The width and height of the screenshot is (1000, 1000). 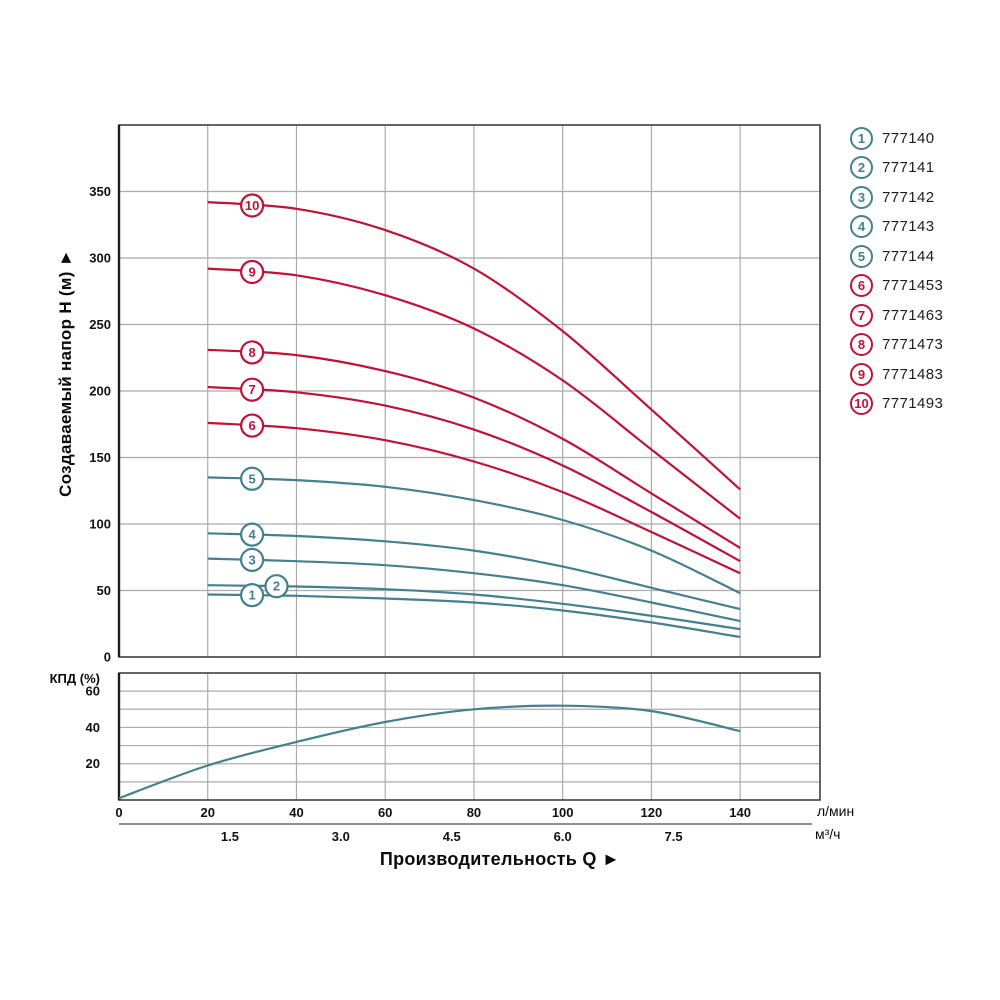 What do you see at coordinates (652, 812) in the screenshot?
I see `x-tick-label: 120` at bounding box center [652, 812].